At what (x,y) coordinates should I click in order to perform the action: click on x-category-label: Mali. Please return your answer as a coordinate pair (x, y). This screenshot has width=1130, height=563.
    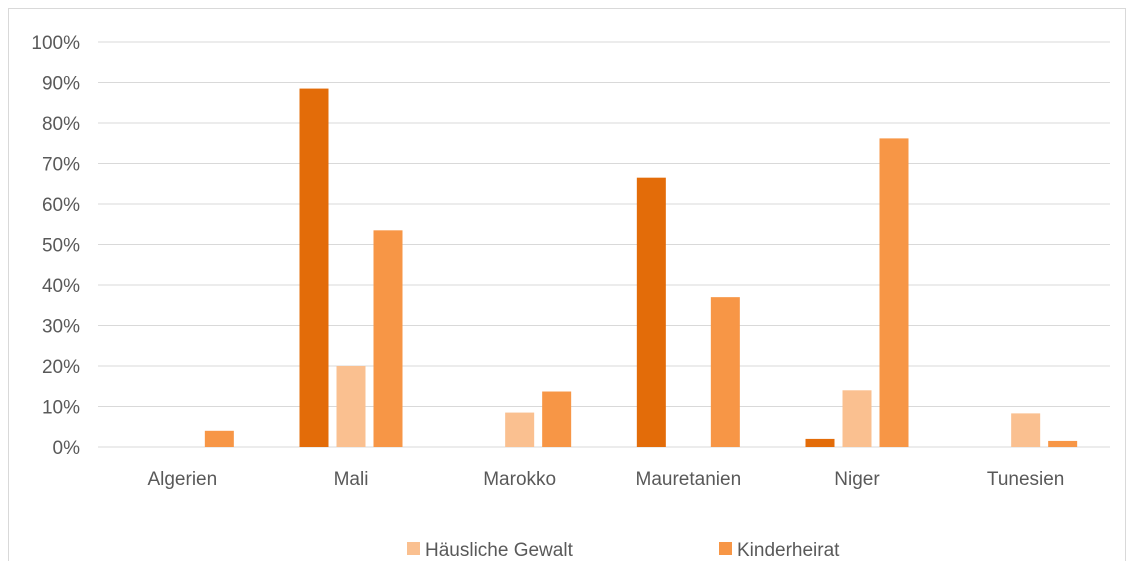
    Looking at the image, I should click on (351, 479).